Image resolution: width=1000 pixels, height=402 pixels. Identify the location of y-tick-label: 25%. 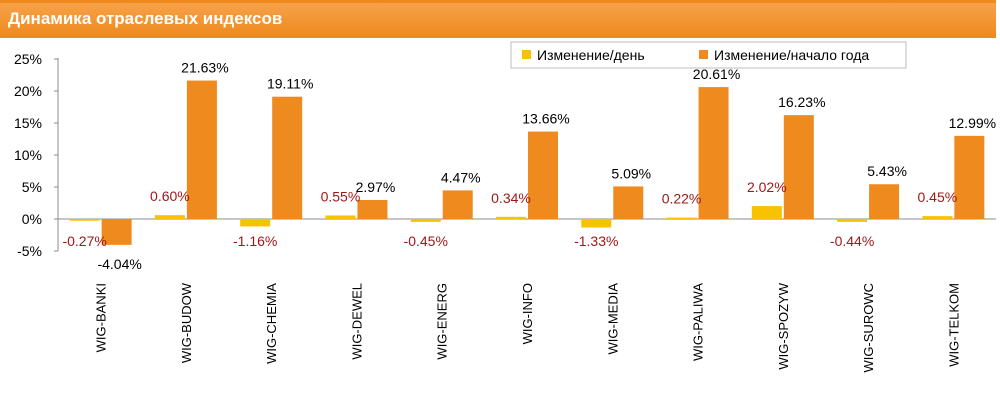
(28, 59).